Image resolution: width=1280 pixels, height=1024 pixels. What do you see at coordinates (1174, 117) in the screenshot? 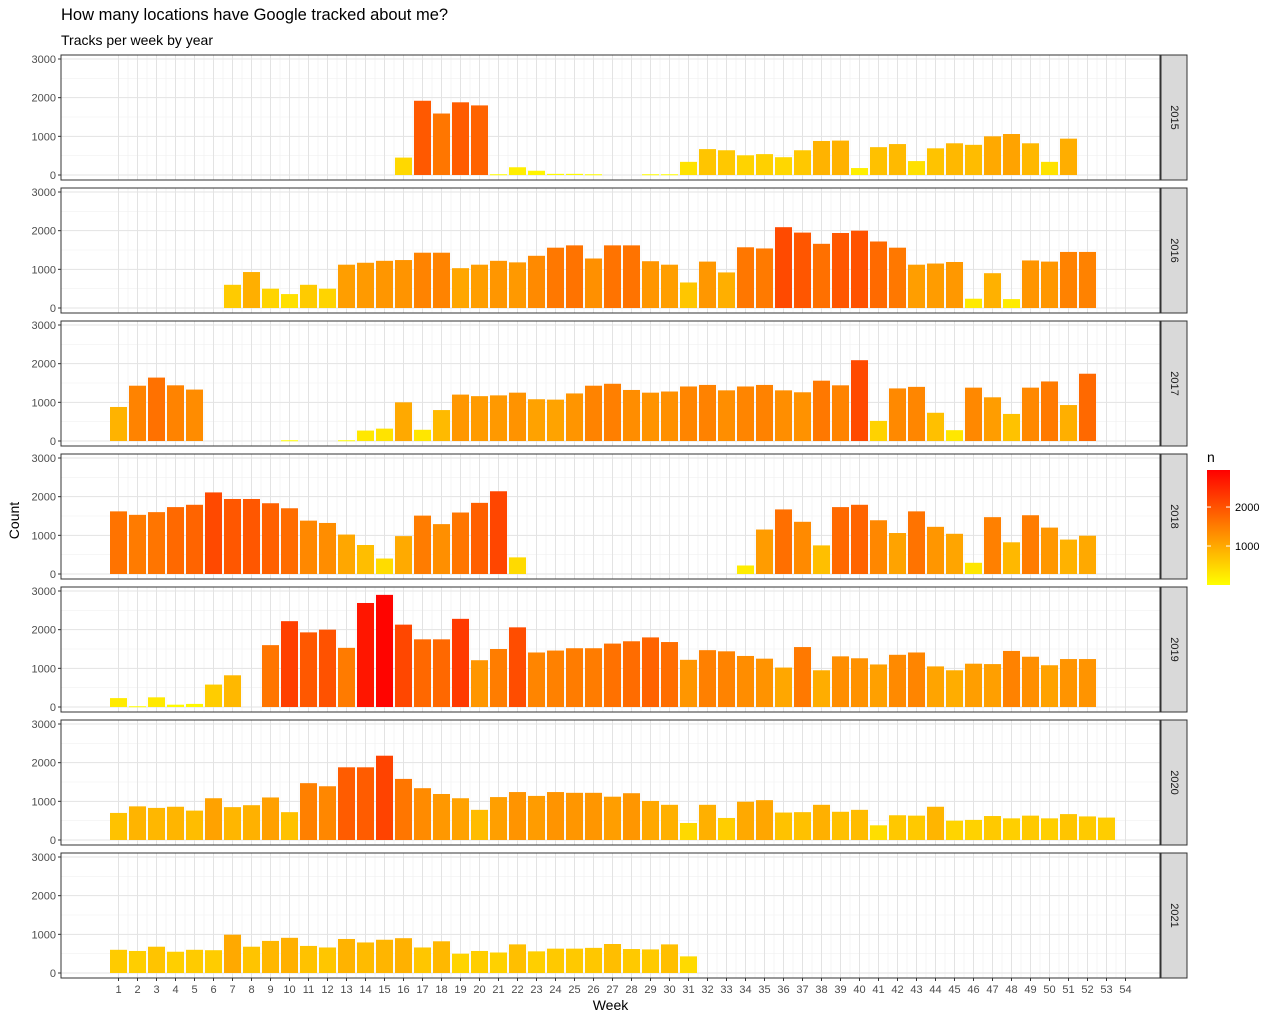
I see `facet-strip-label: 2015` at bounding box center [1174, 117].